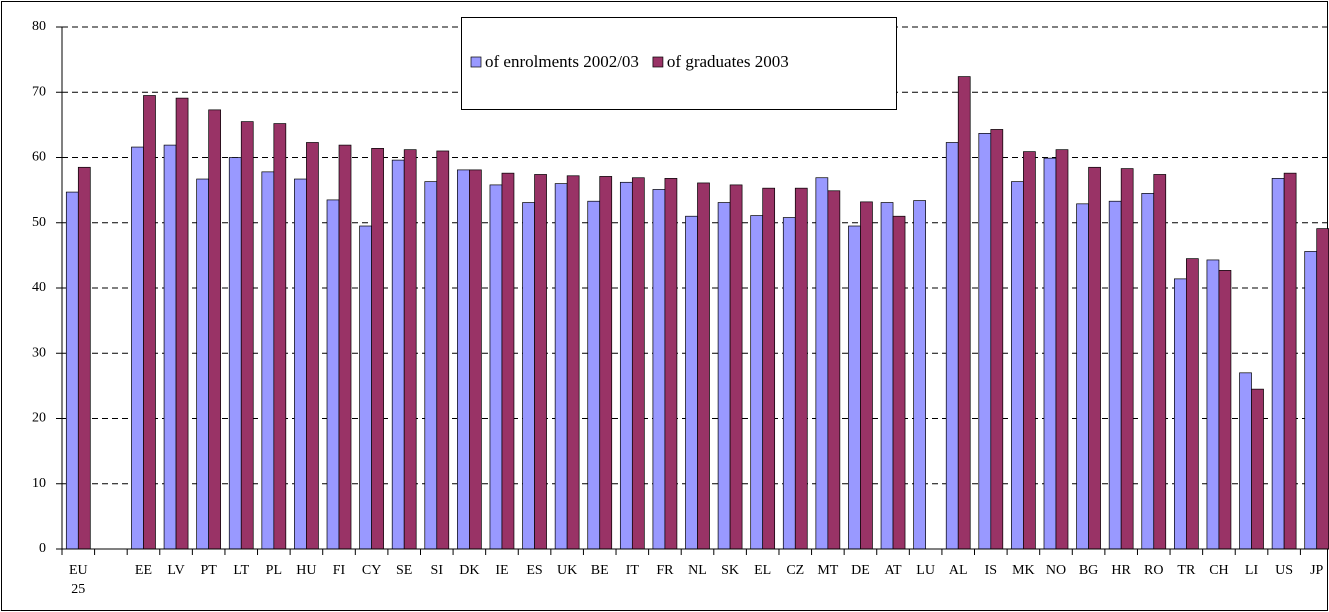 This screenshot has width=1329, height=612. Describe the element at coordinates (763, 570) in the screenshot. I see `x-tick-label: EL` at that location.